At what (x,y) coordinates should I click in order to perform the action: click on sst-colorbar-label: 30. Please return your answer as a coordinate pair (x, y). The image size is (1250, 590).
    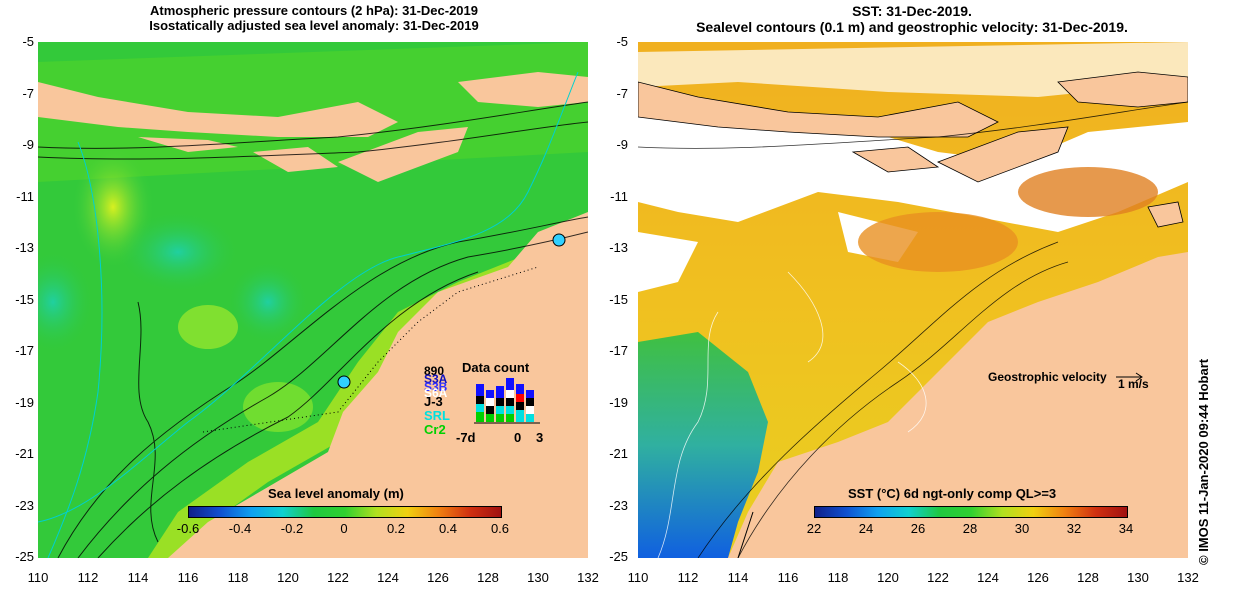
    Looking at the image, I should click on (1022, 528).